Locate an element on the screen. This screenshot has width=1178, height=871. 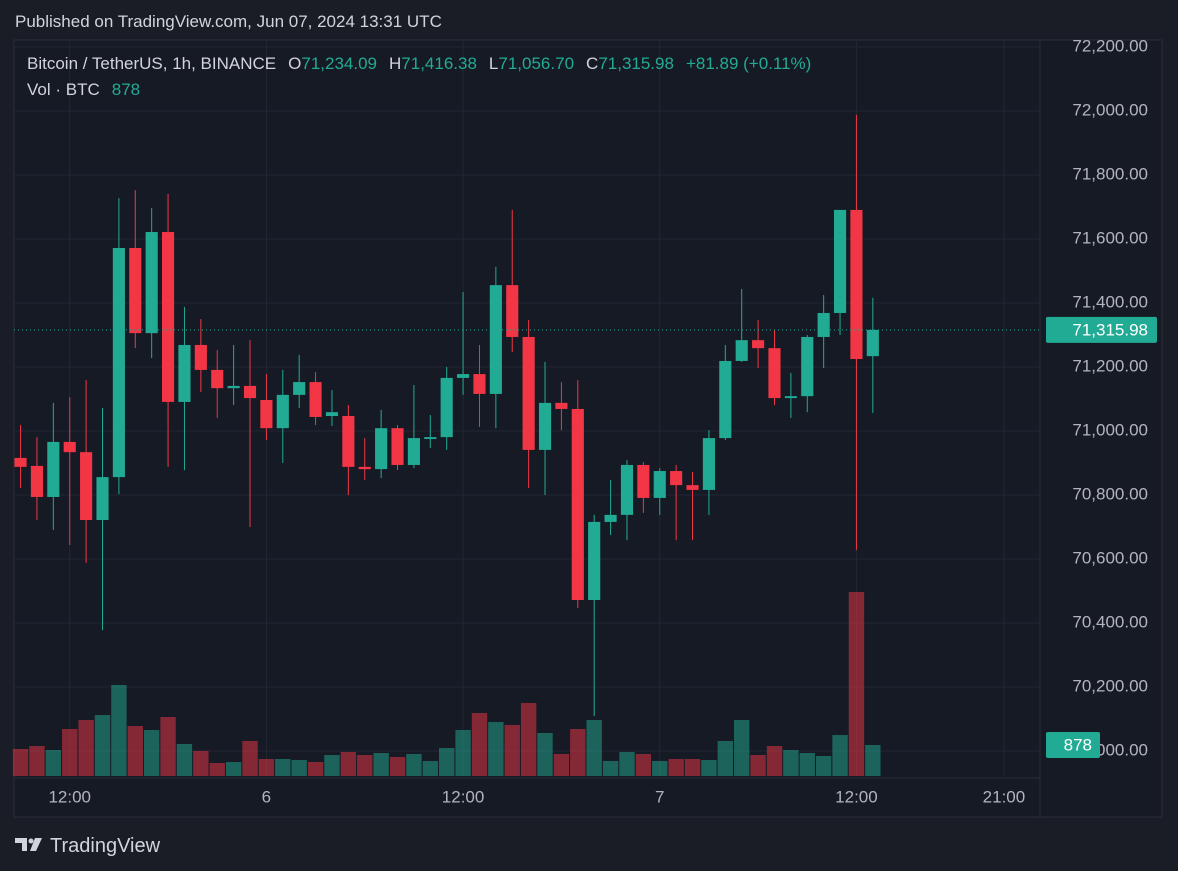
y-tick-label: 70,200.00 is located at coordinates (1110, 686).